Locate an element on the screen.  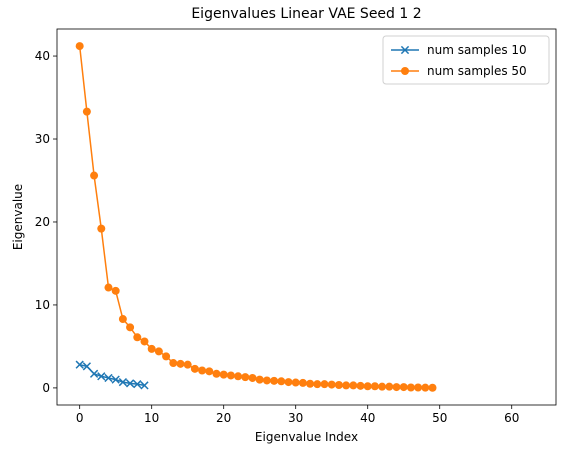
x-tick-label: 10 is located at coordinates (151, 418).